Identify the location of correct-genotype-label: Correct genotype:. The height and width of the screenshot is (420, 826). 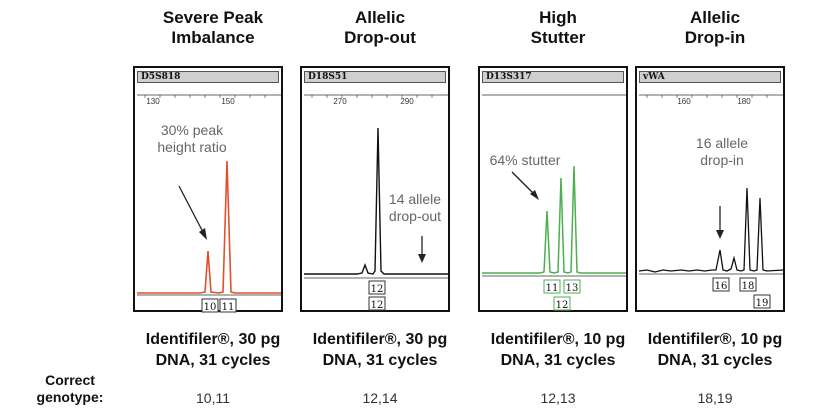
(70, 389).